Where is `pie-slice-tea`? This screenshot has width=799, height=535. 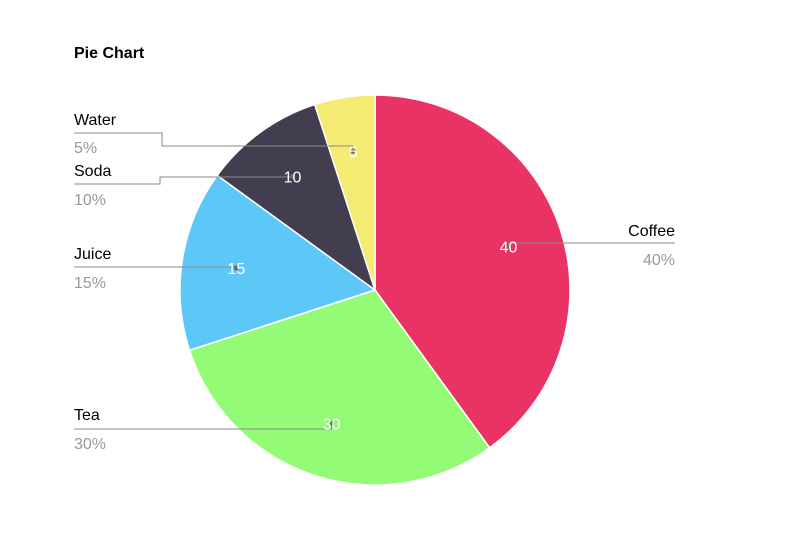 pie-slice-tea is located at coordinates (339, 387).